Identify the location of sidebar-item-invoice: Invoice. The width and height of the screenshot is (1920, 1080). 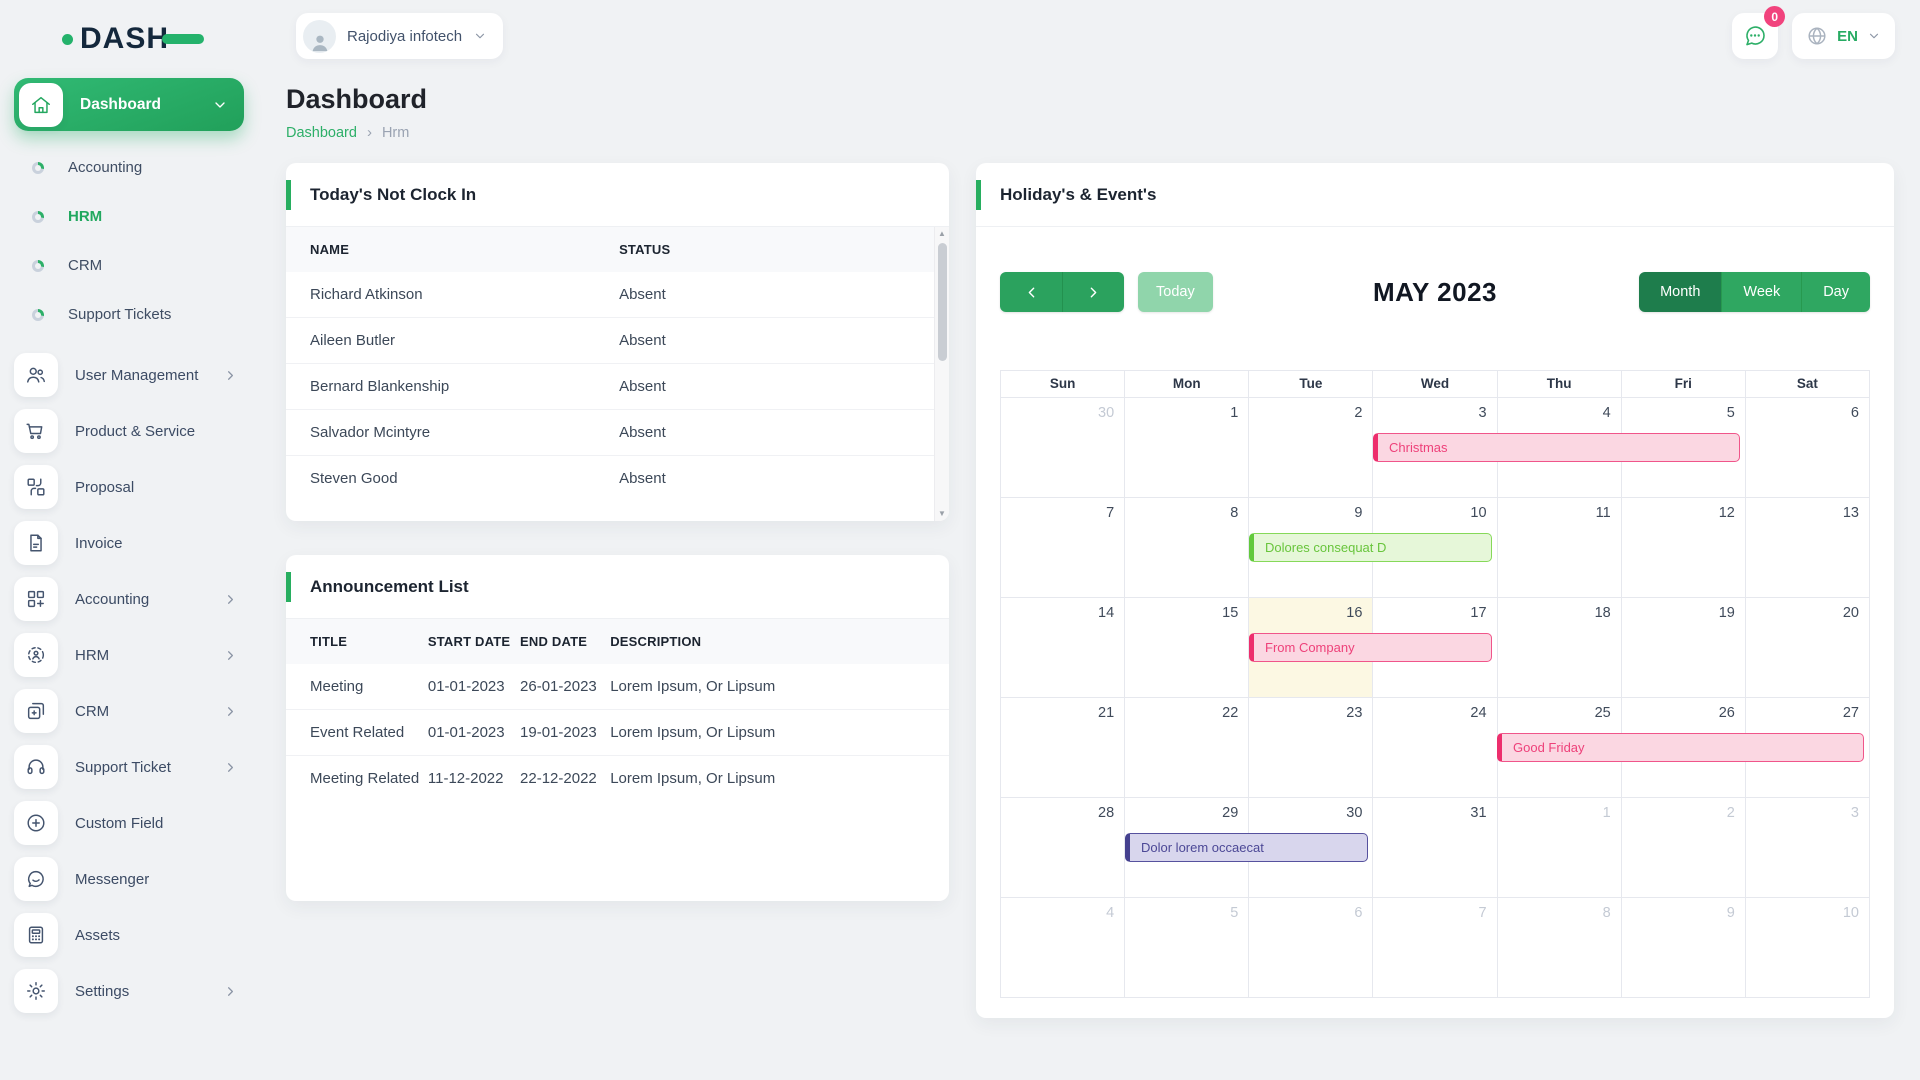
(130, 543).